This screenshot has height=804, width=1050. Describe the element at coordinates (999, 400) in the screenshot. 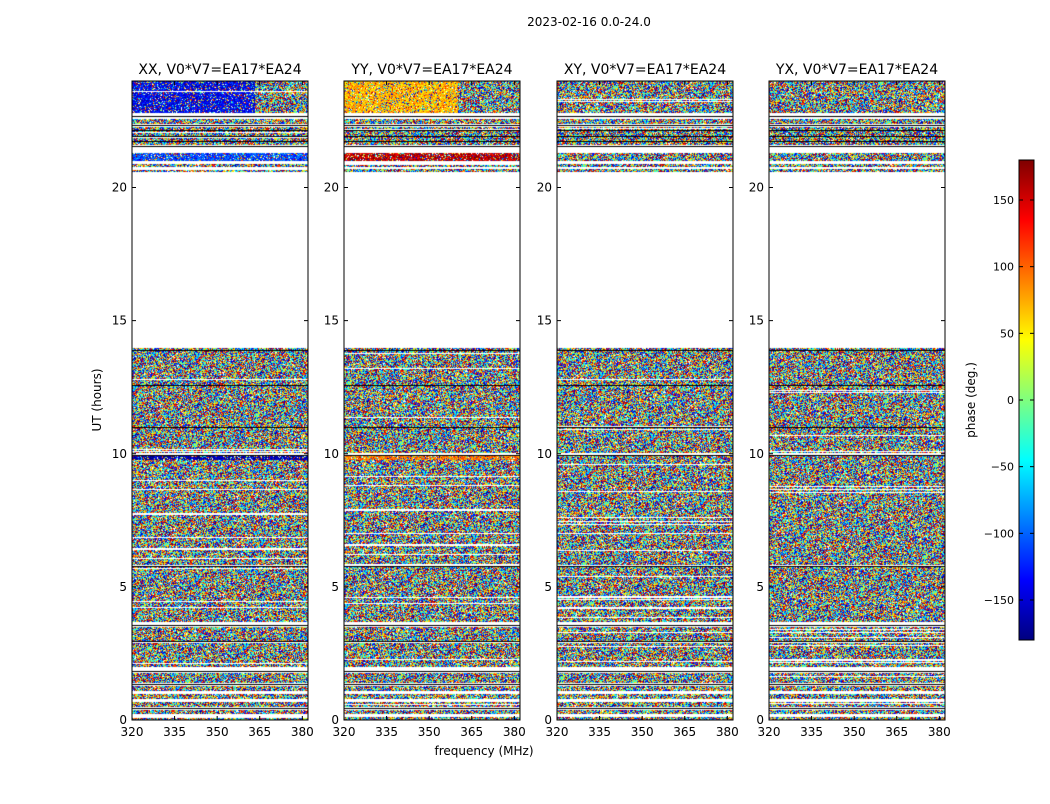

I see `colorbar: phase (deg.) −150 −100 −50 0 50 100 150` at that location.